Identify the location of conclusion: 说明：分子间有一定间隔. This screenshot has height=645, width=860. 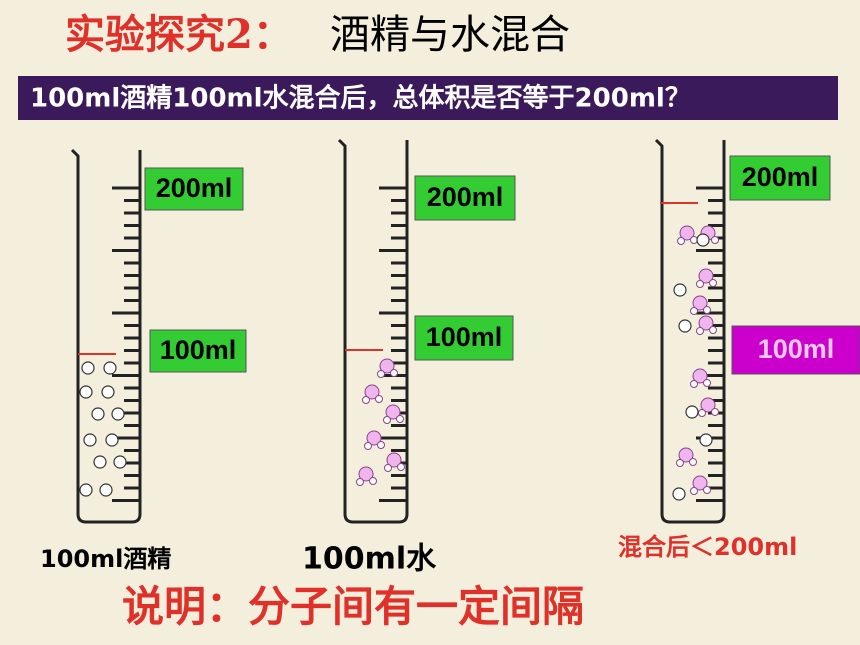
(353, 606).